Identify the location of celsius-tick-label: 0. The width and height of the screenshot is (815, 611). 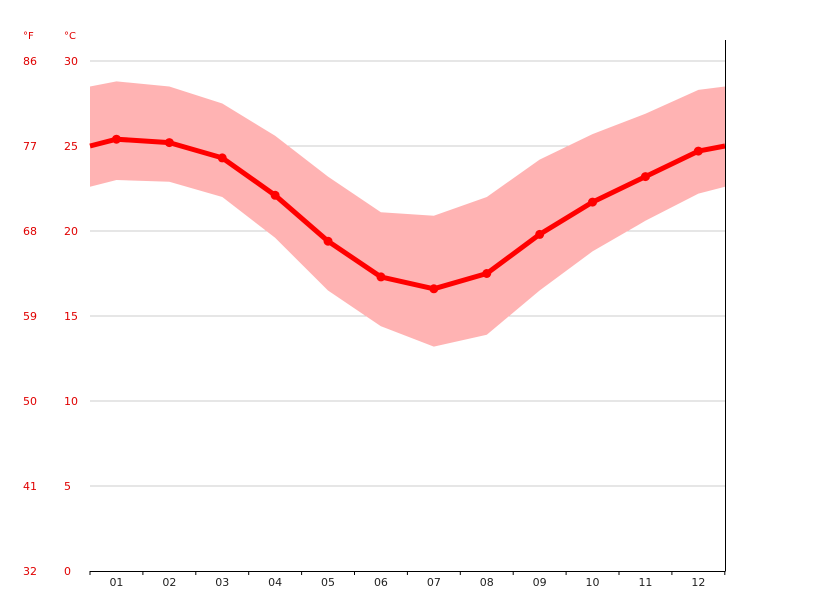
(67, 571).